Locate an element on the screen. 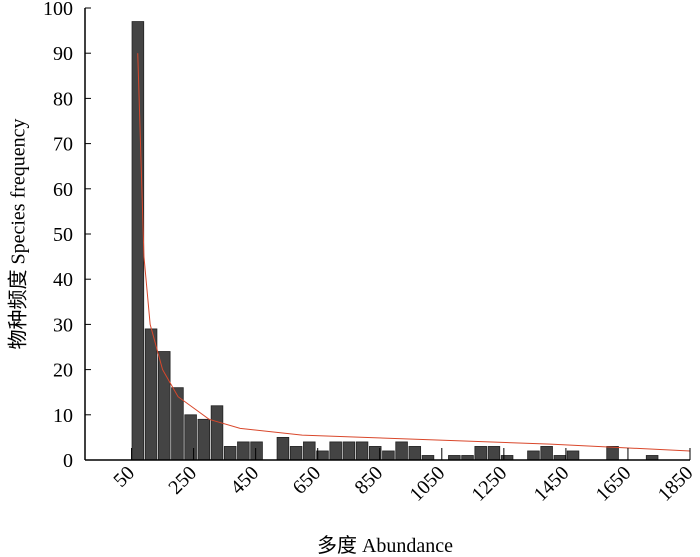 The height and width of the screenshot is (557, 700). y-tick-label: 70 is located at coordinates (63, 145).